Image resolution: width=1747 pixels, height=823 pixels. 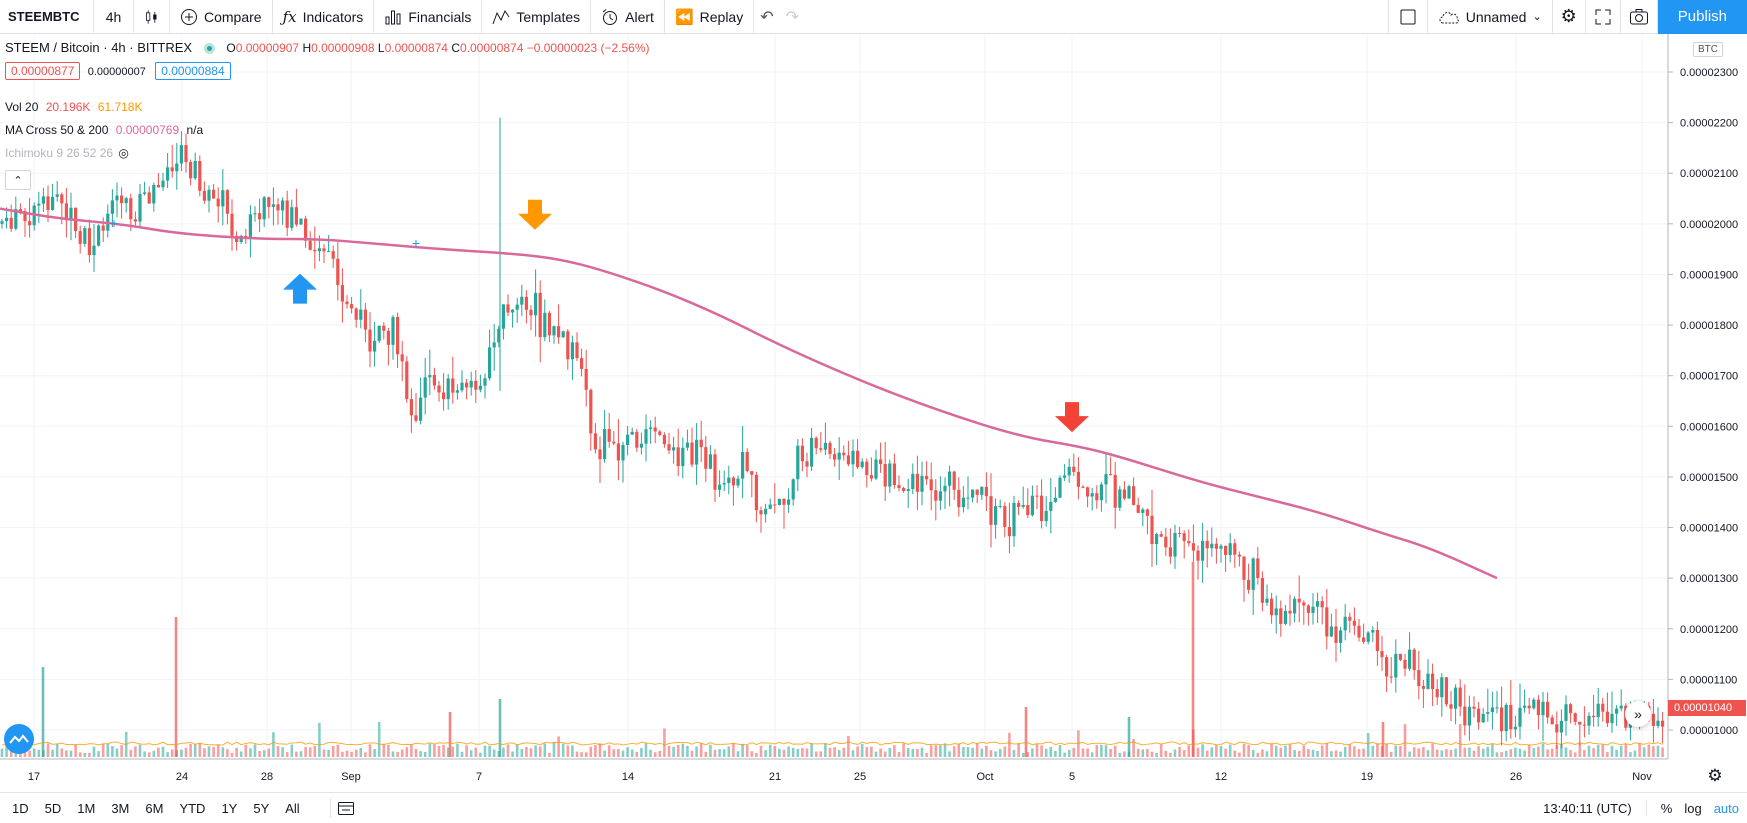 What do you see at coordinates (345, 808) in the screenshot?
I see `go-to-date-button` at bounding box center [345, 808].